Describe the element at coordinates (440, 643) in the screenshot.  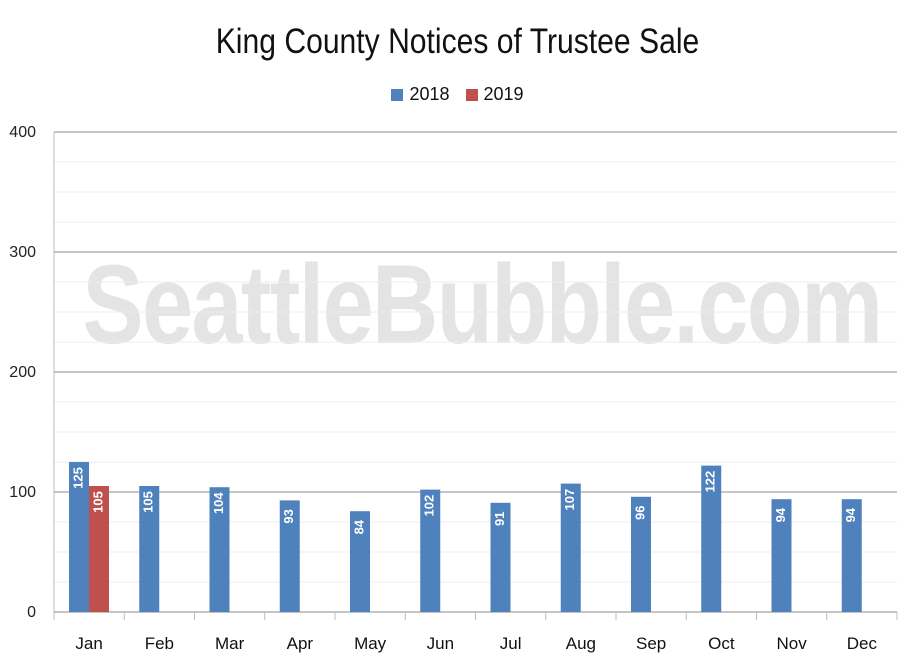
I see `x-tick-label: Jun` at that location.